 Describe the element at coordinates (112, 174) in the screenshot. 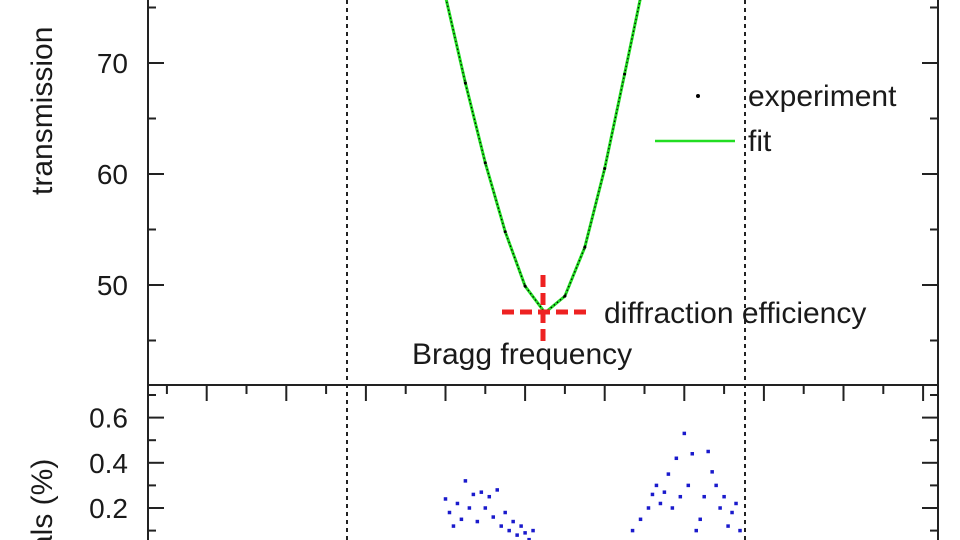

I see `upper-y-tick-label: 60` at that location.